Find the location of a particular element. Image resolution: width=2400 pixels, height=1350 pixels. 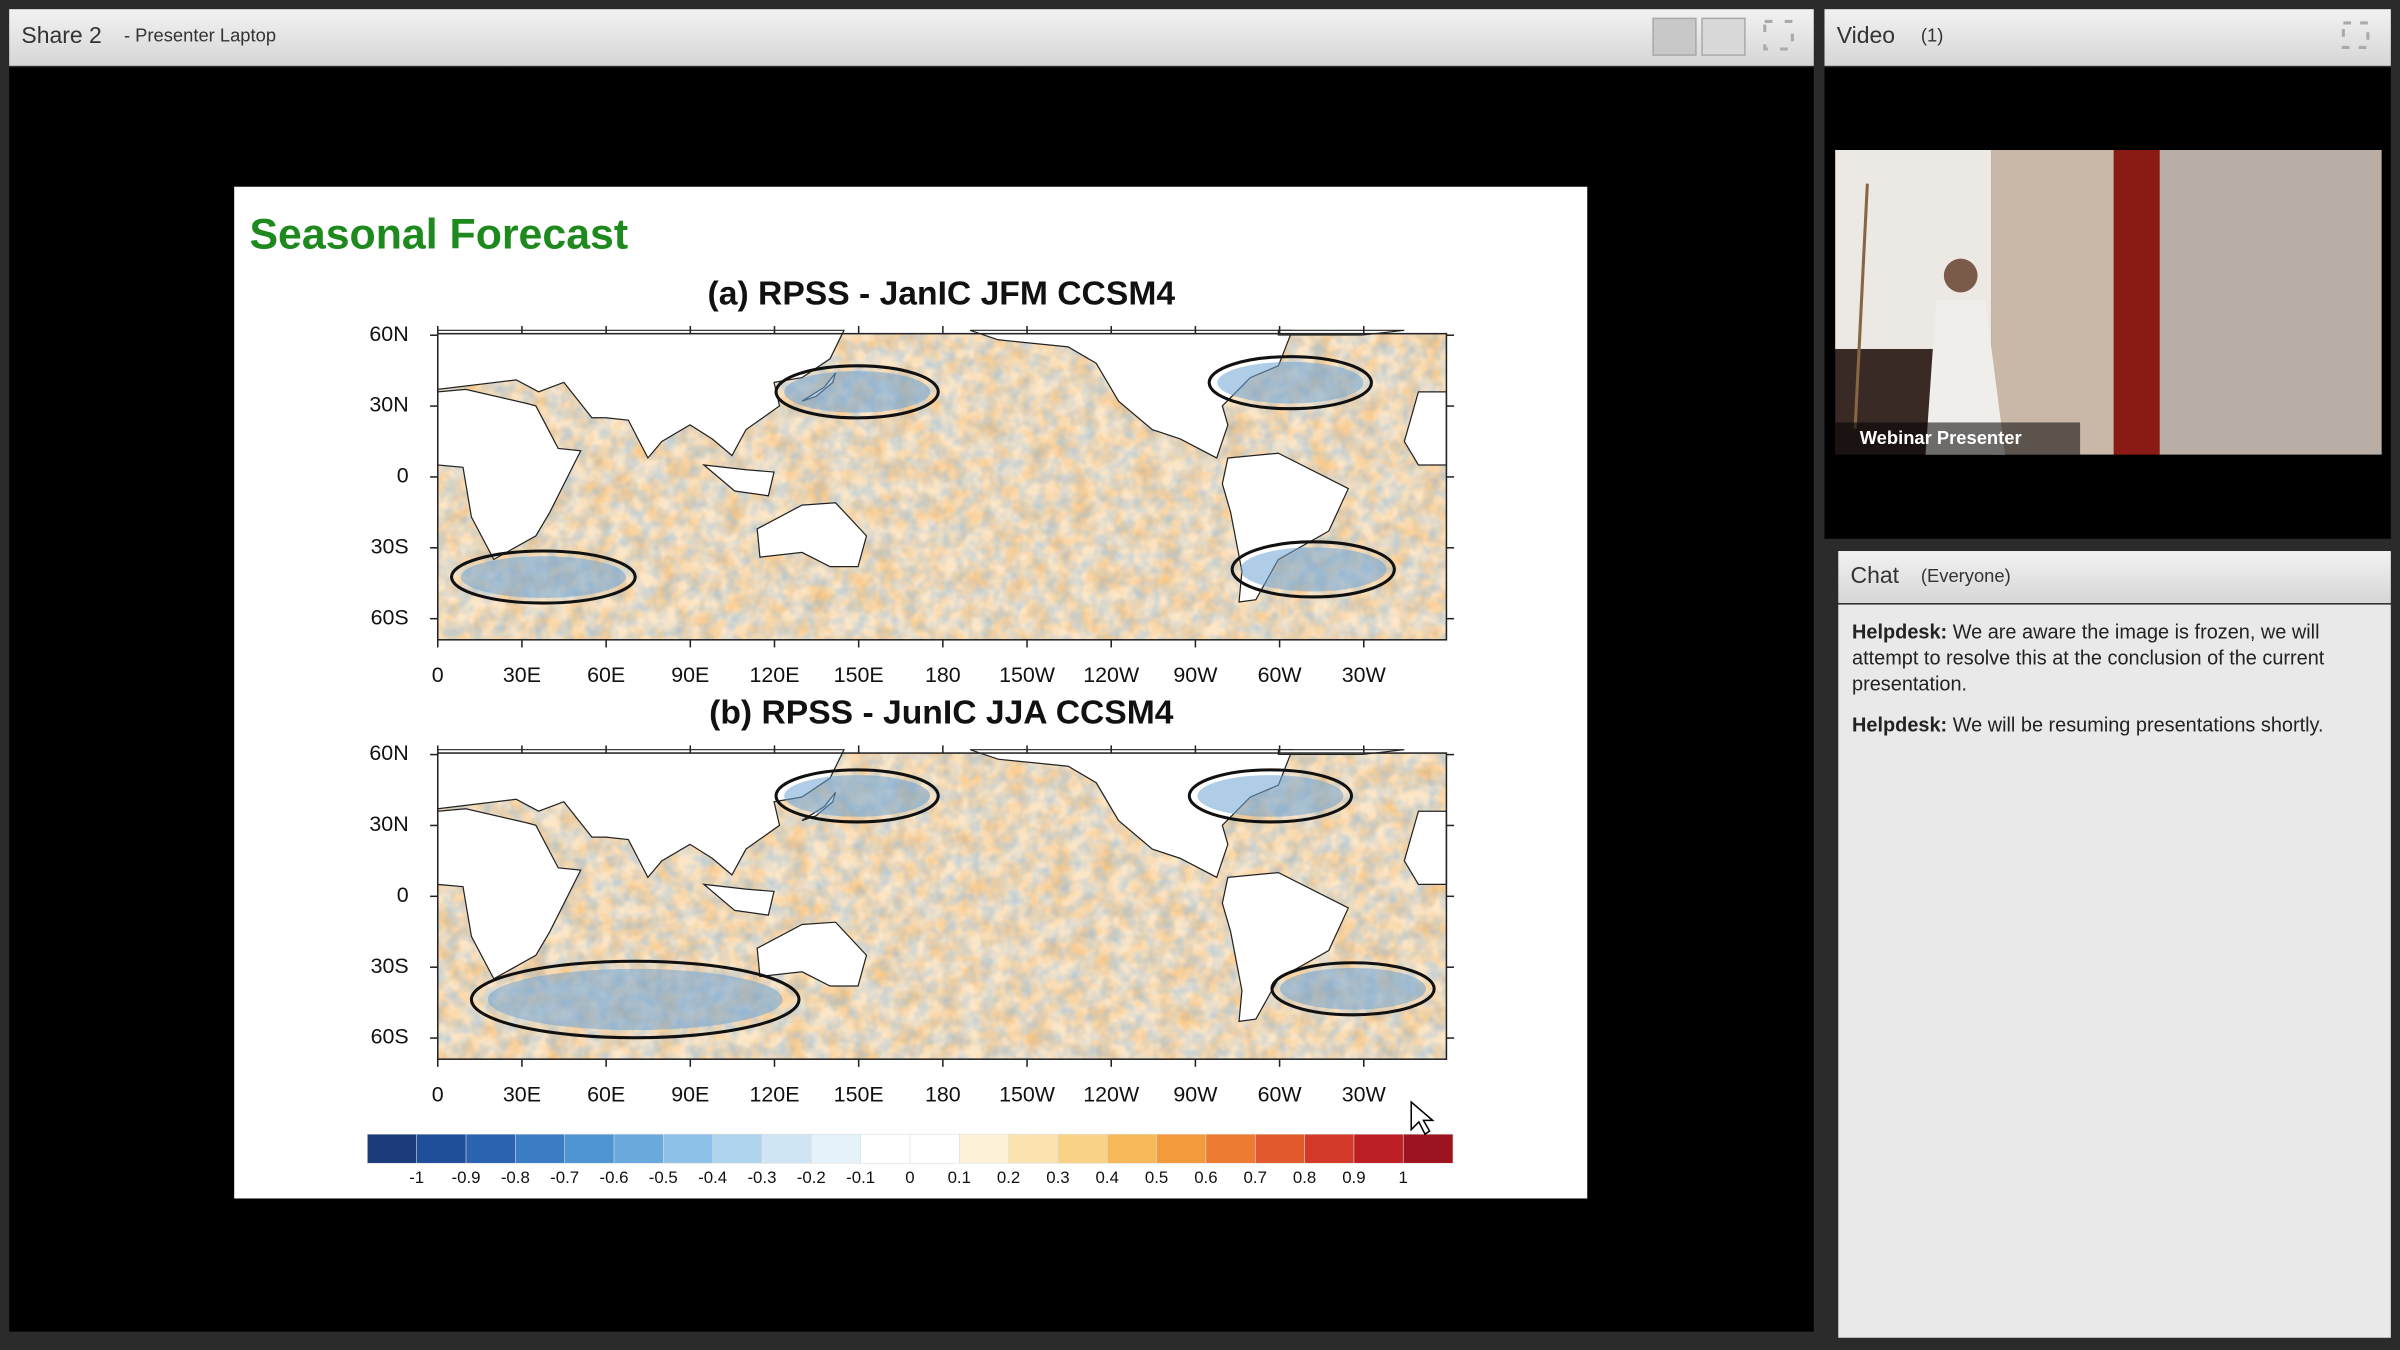

colorbar-label: 0.5 is located at coordinates (1156, 1177).